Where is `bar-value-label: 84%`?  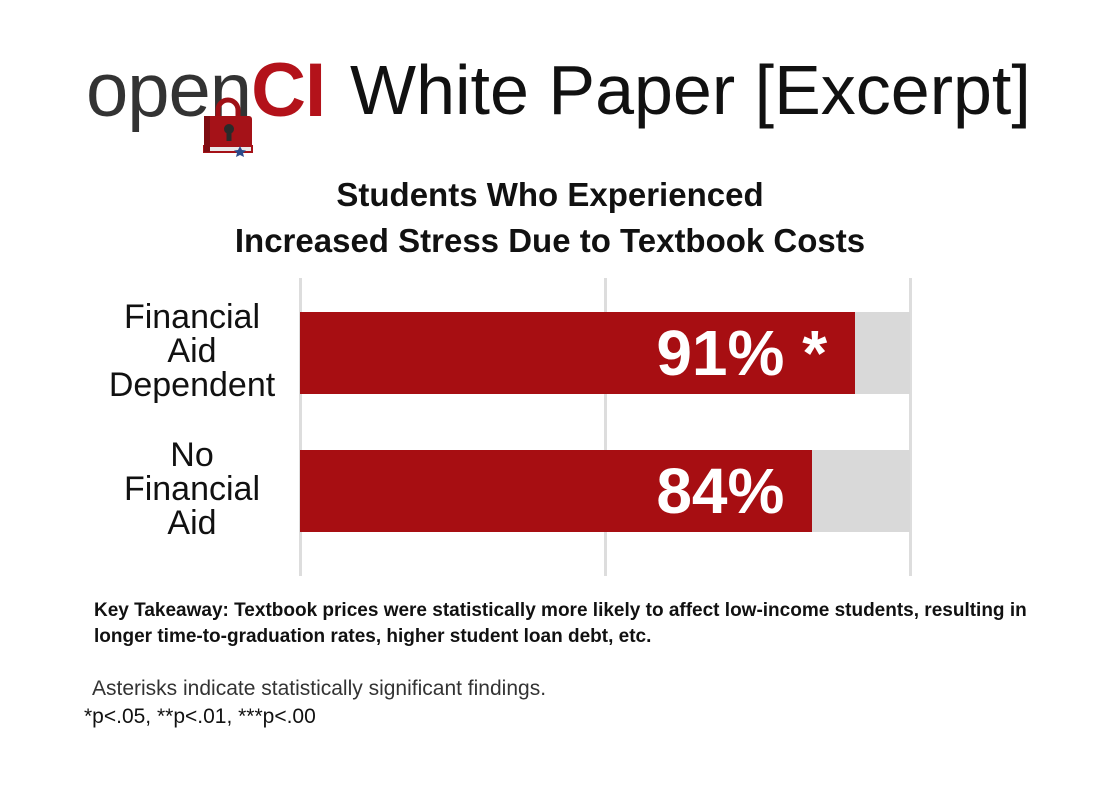 bar-value-label: 84% is located at coordinates (720, 491).